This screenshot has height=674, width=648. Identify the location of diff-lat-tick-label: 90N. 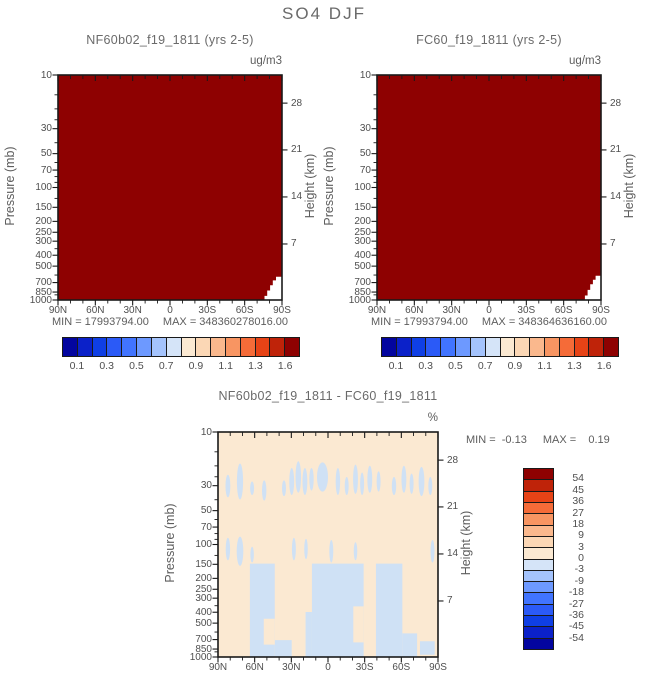
(218, 667).